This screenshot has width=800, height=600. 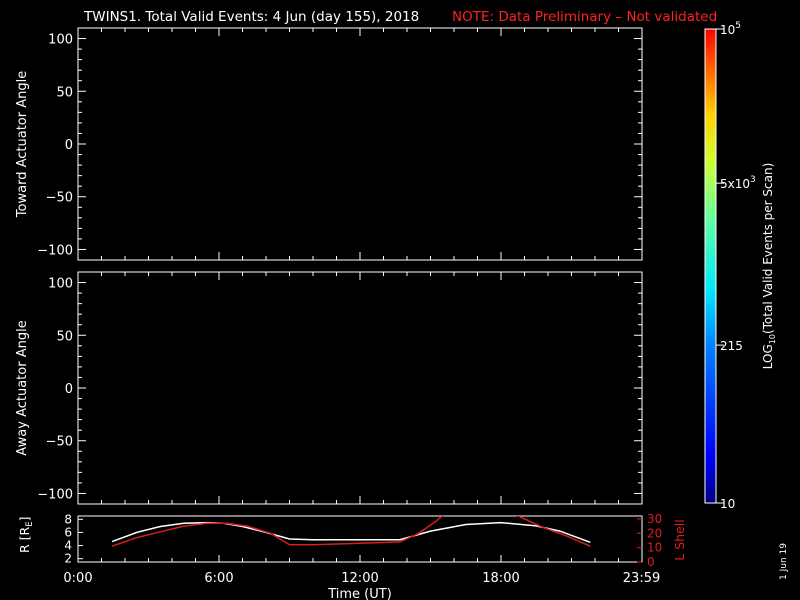 What do you see at coordinates (77, 578) in the screenshot?
I see `x-tick-label: 0:00` at bounding box center [77, 578].